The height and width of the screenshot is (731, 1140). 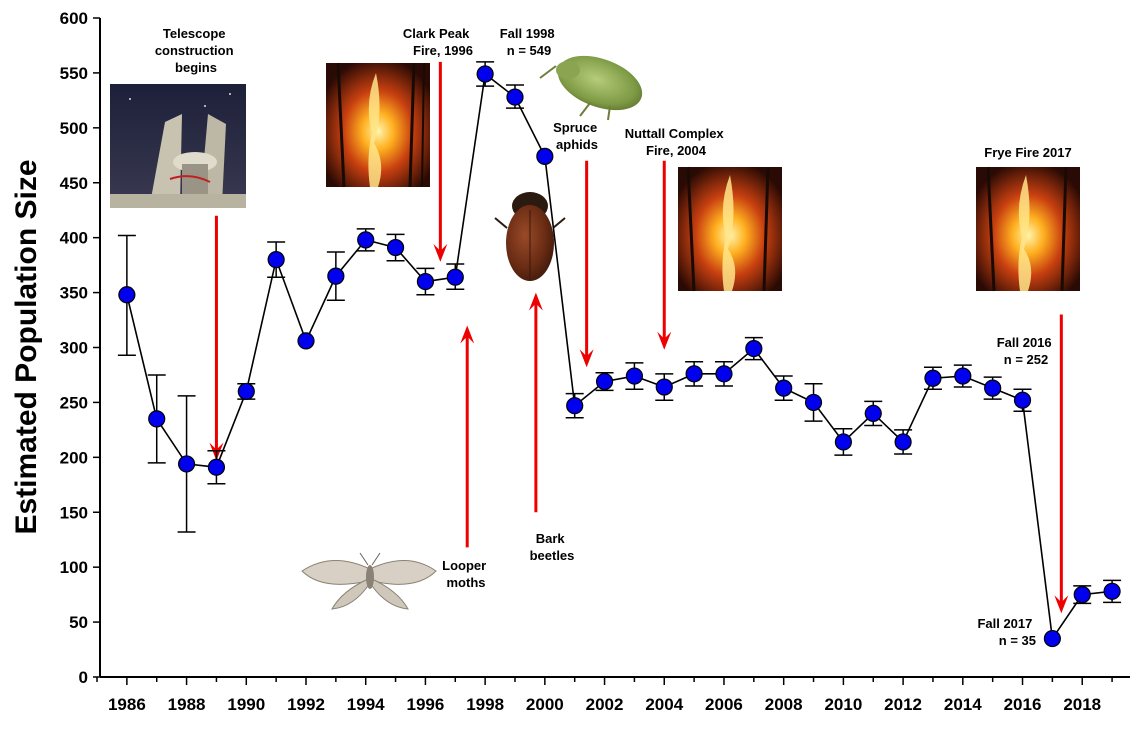 What do you see at coordinates (676, 142) in the screenshot?
I see `annotation-nuttall-fire: Nuttall Complex Fire, 2004` at bounding box center [676, 142].